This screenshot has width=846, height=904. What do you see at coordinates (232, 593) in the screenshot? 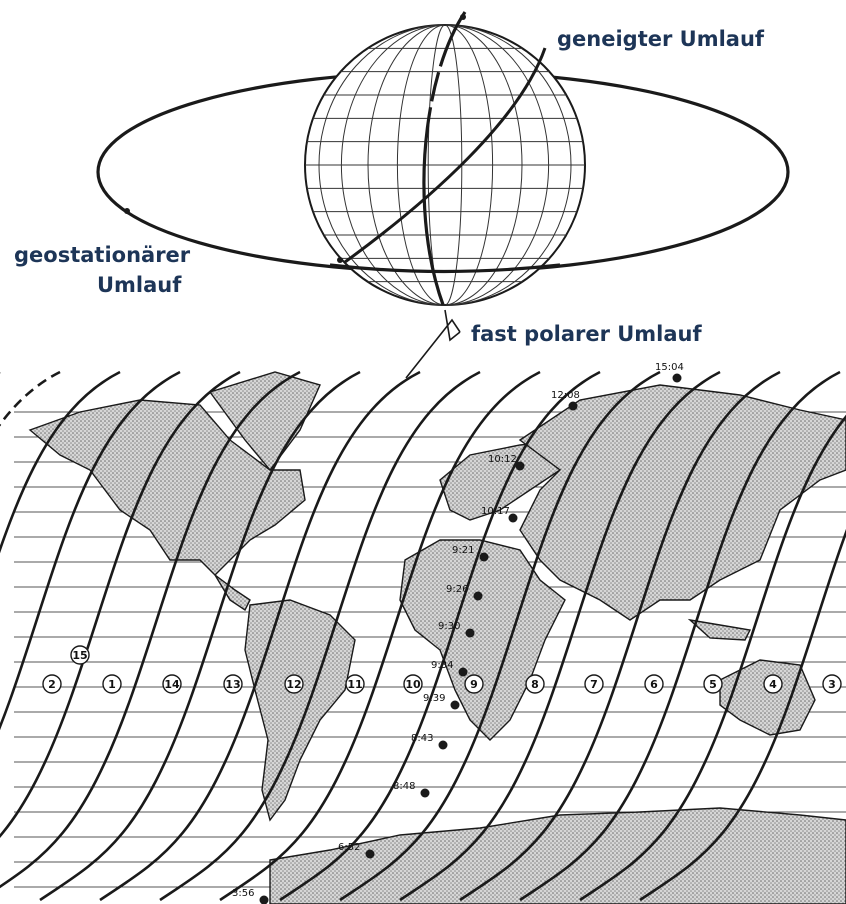
I see `central-america` at bounding box center [232, 593].